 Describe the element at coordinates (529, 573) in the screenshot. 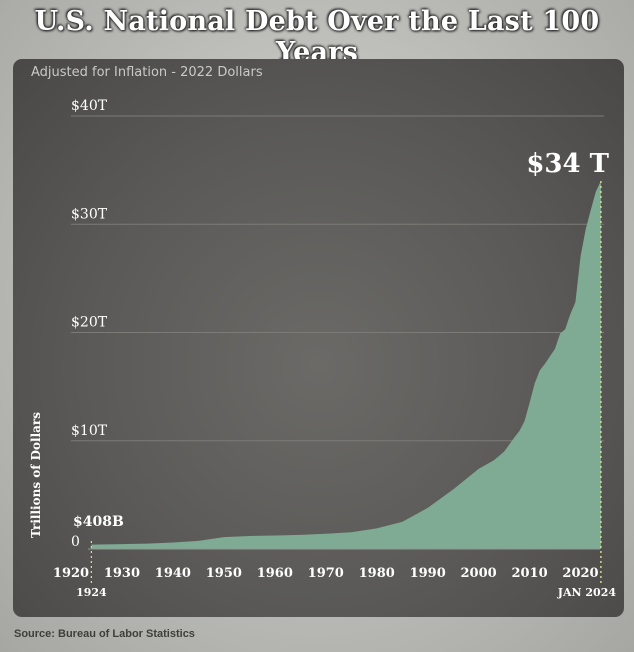

I see `x-tick-label-2010: 2010` at that location.